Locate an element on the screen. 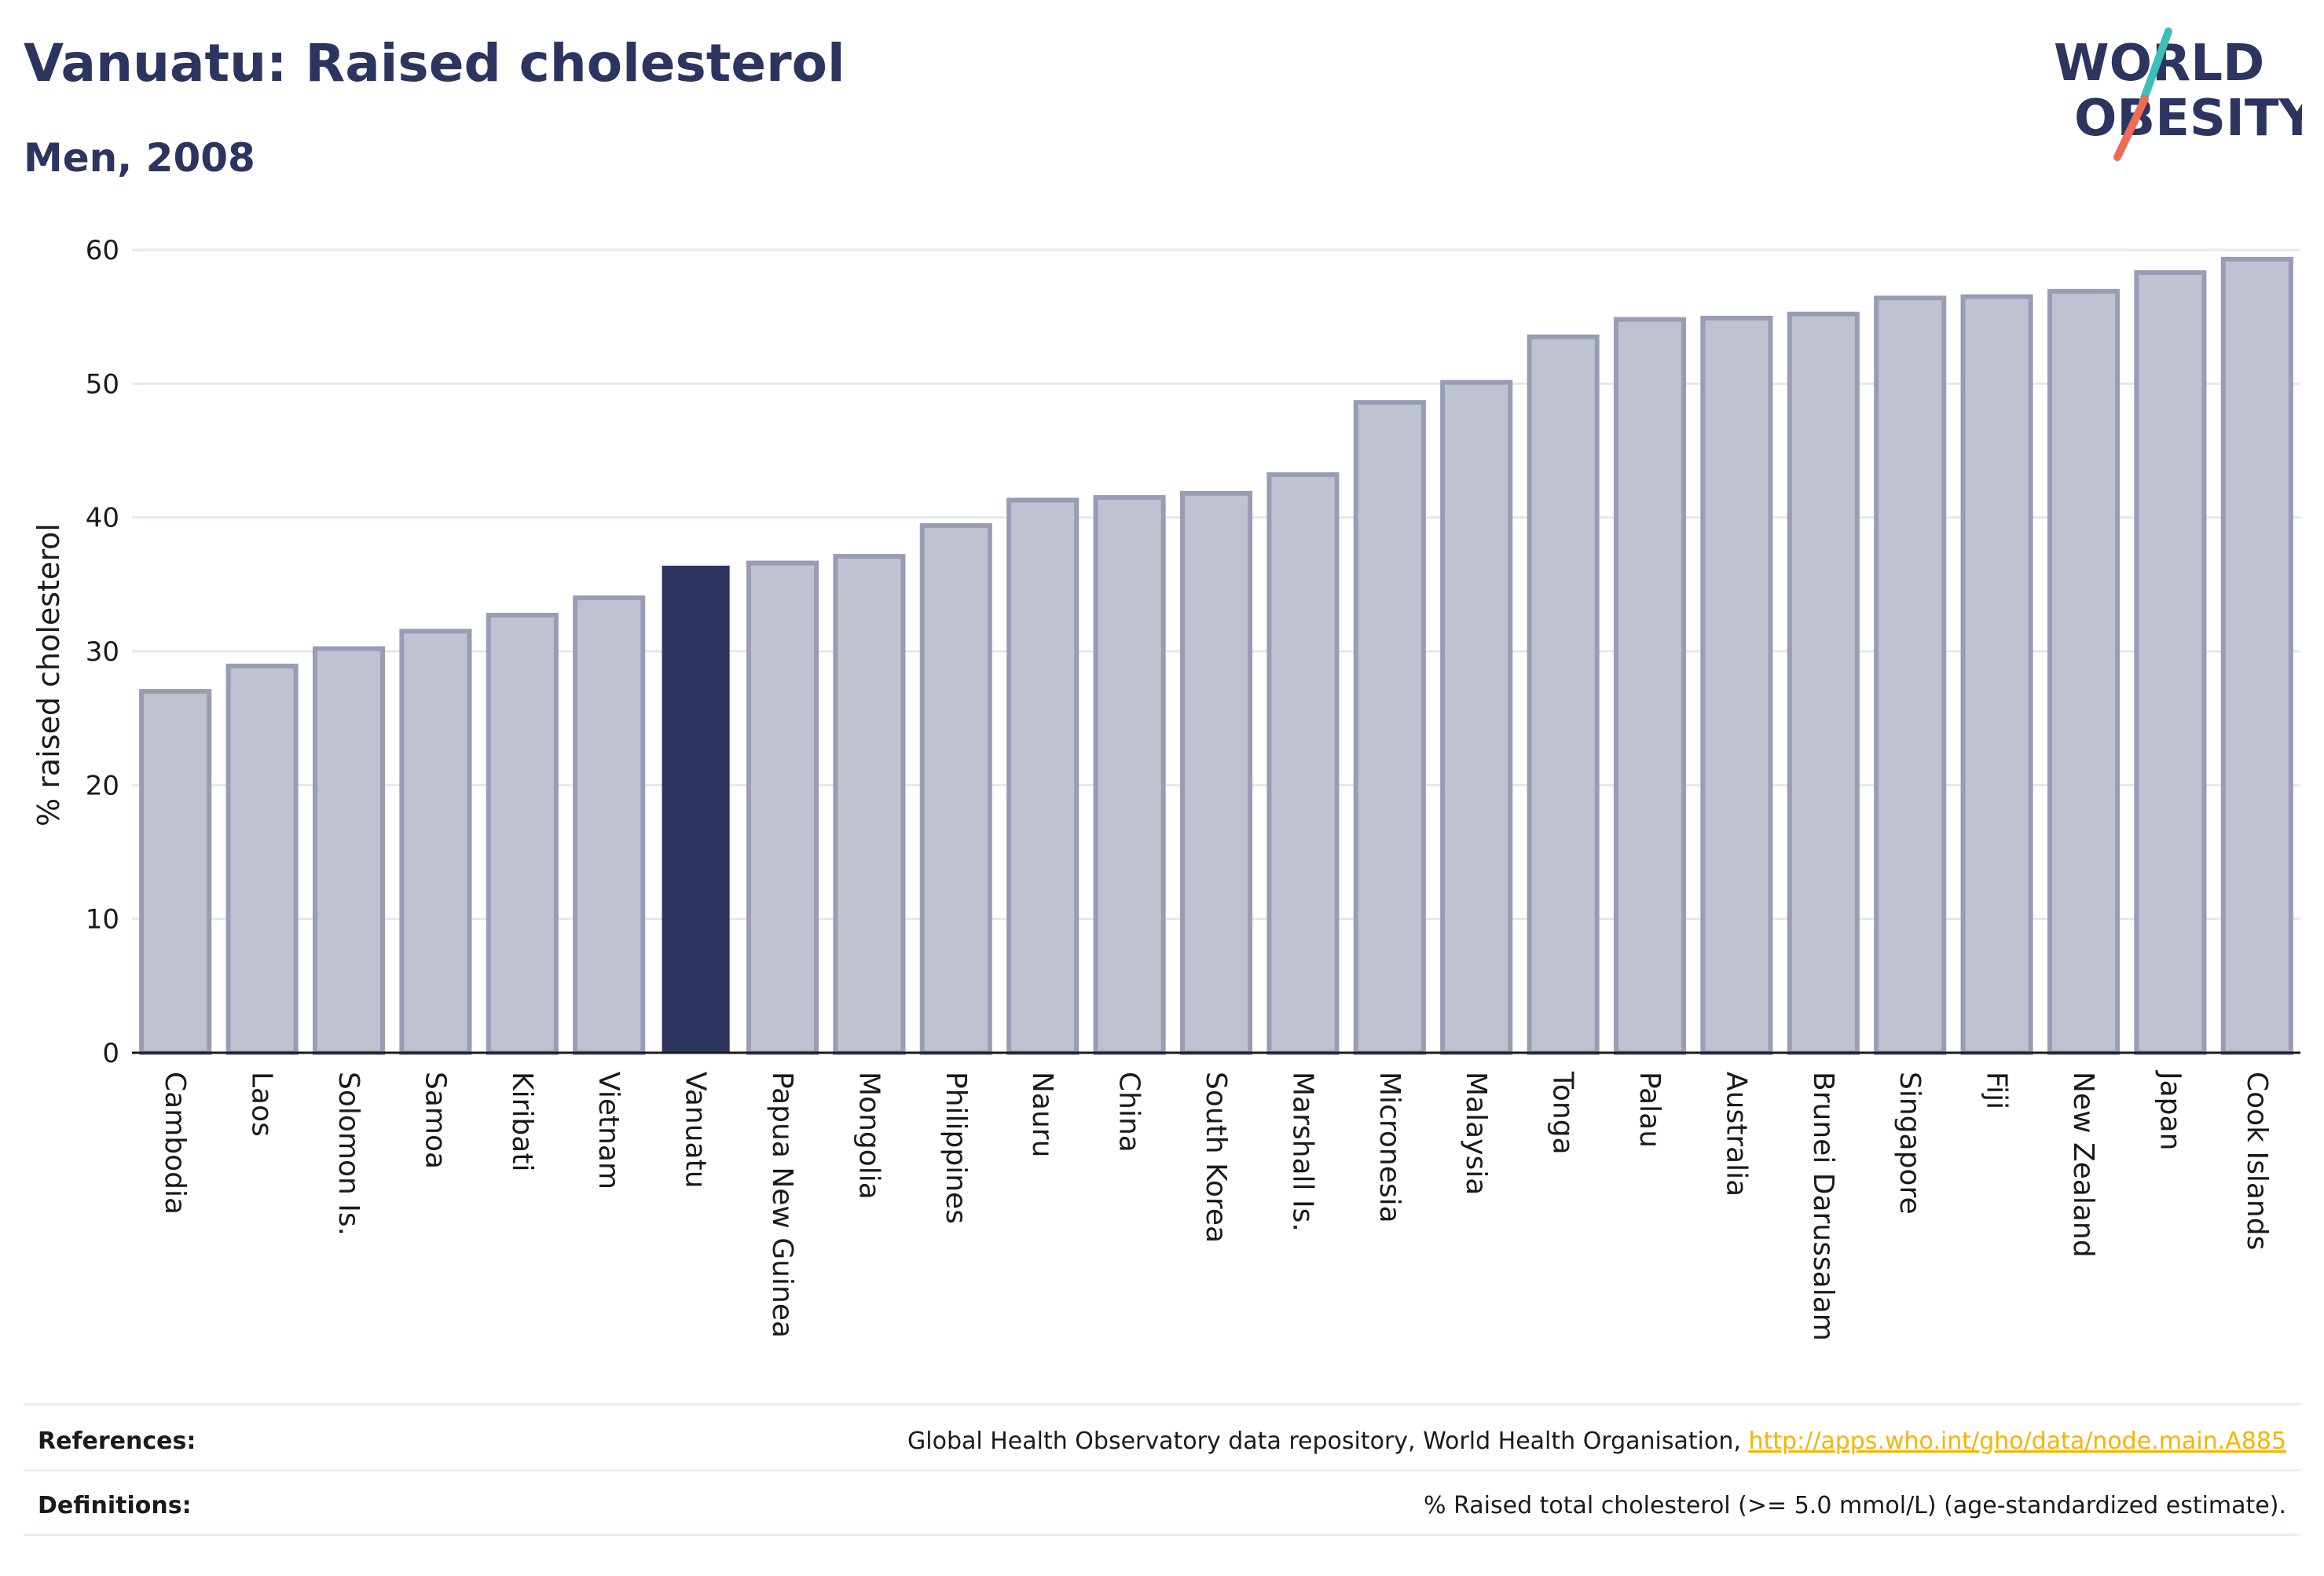 This screenshot has width=2324, height=1576. chart-title: Vanuatu: Raised cholesterol is located at coordinates (434, 63).